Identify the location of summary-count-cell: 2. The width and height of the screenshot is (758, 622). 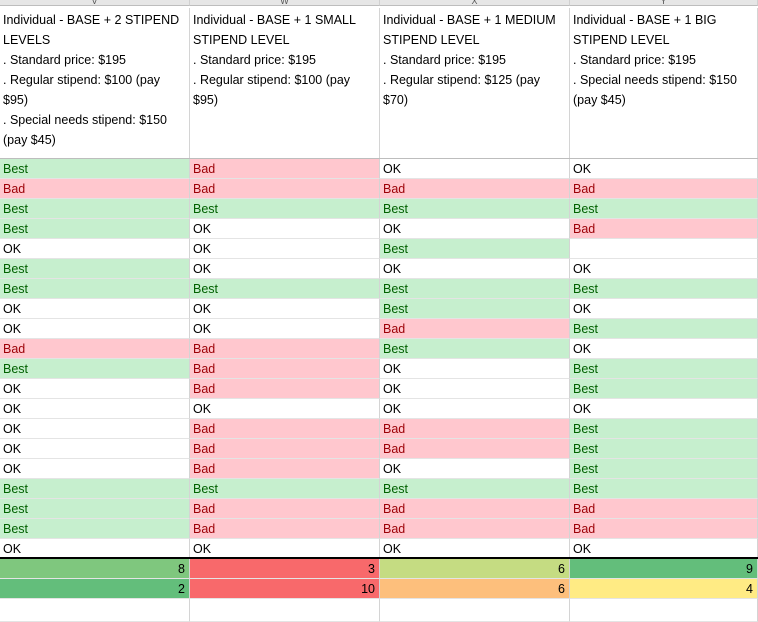
(95, 589).